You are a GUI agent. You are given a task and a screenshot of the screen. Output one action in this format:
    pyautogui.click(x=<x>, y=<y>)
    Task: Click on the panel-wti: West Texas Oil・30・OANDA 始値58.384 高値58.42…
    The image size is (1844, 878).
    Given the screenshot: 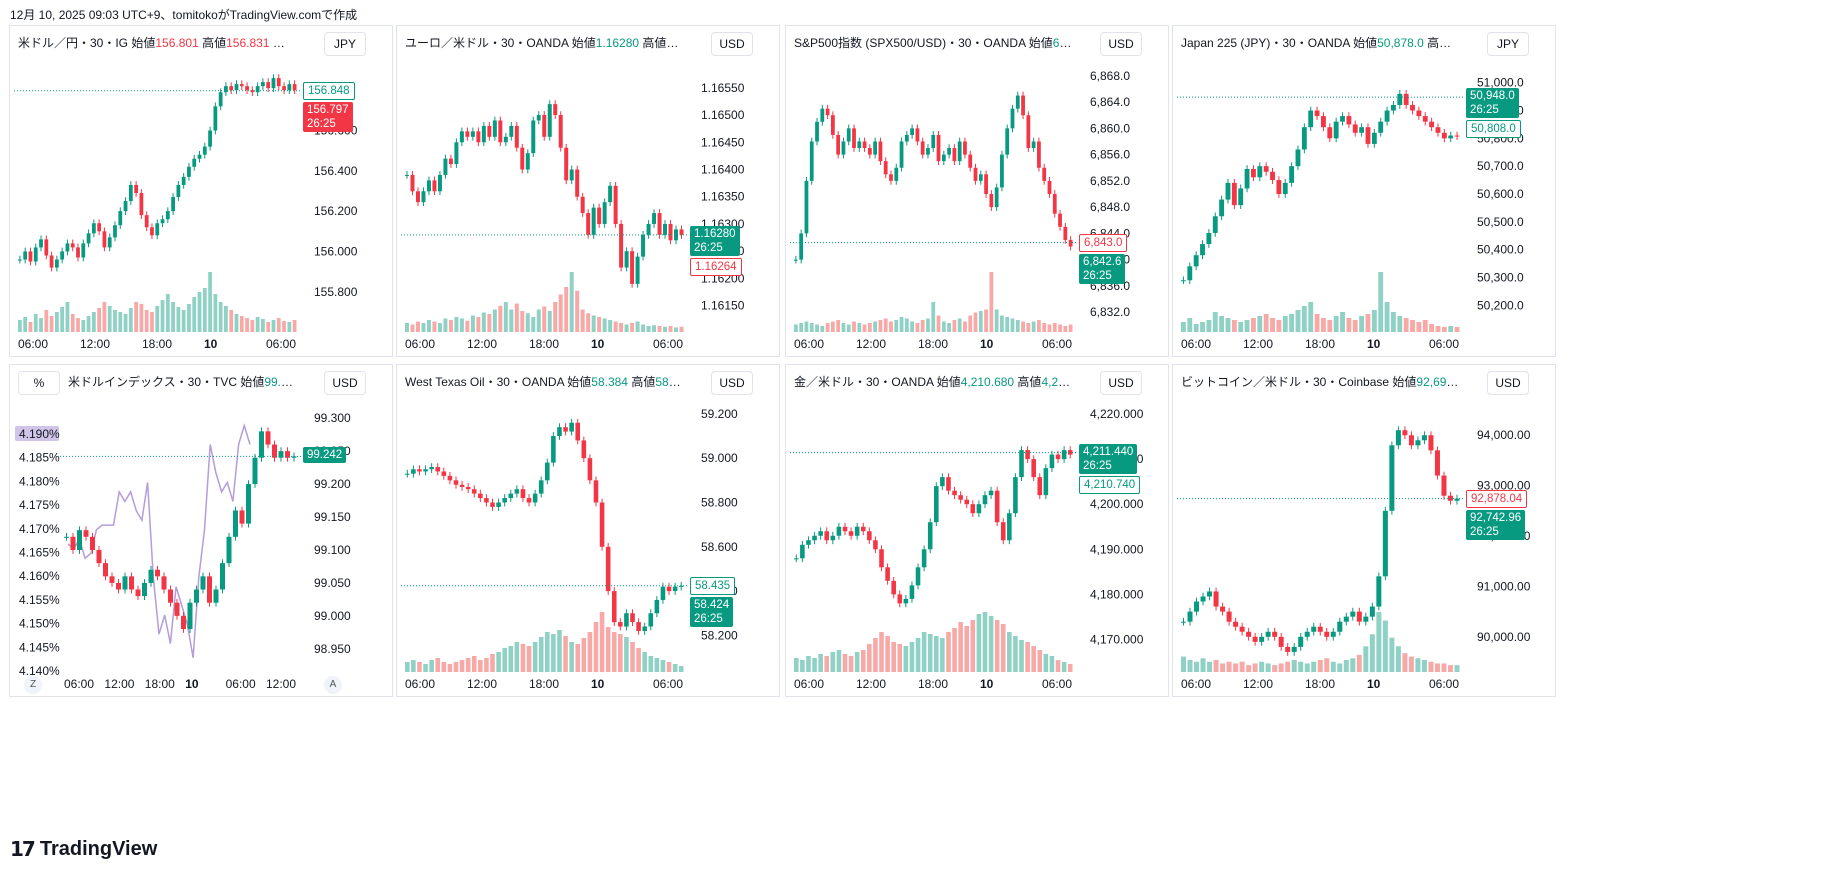 What is the action you would take?
    pyautogui.click(x=588, y=530)
    